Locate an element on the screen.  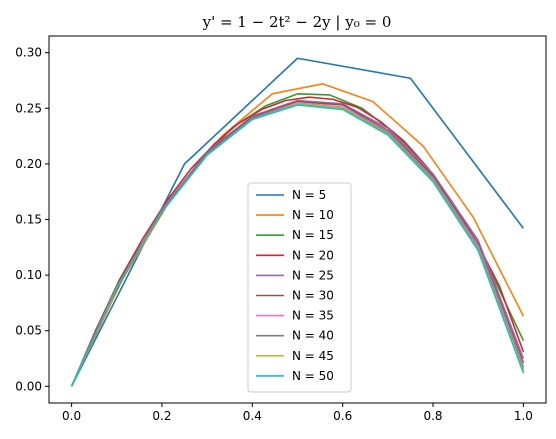
y-tick-label: 0.10 is located at coordinates (28, 275).